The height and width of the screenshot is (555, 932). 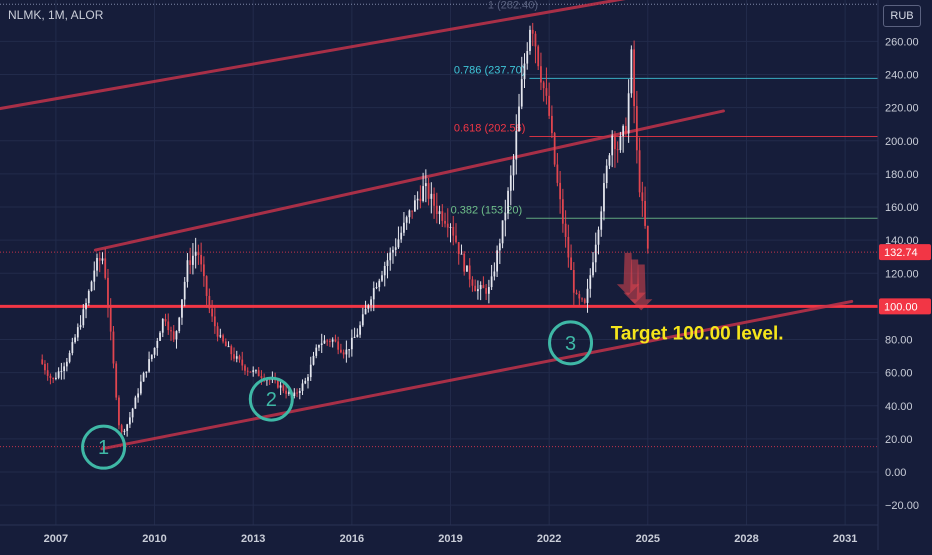 What do you see at coordinates (641, 287) in the screenshot?
I see `down-arrow` at bounding box center [641, 287].